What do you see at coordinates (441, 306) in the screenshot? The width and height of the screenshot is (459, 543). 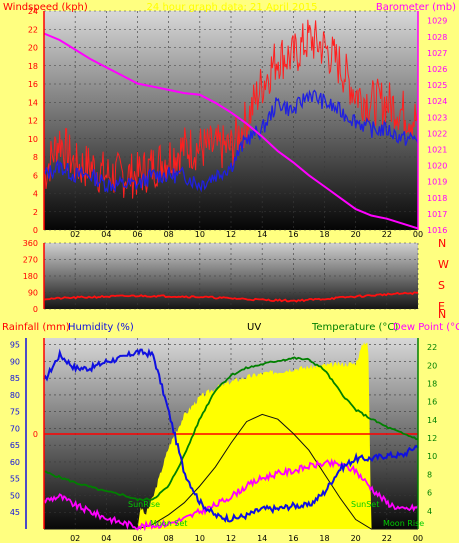 I see `compass-label: E` at bounding box center [441, 306].